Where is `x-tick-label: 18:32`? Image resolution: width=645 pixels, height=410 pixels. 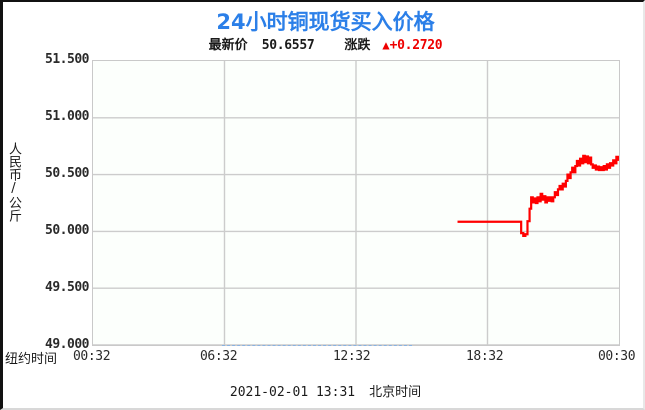
x-tick-label: 18:32 is located at coordinates (485, 356).